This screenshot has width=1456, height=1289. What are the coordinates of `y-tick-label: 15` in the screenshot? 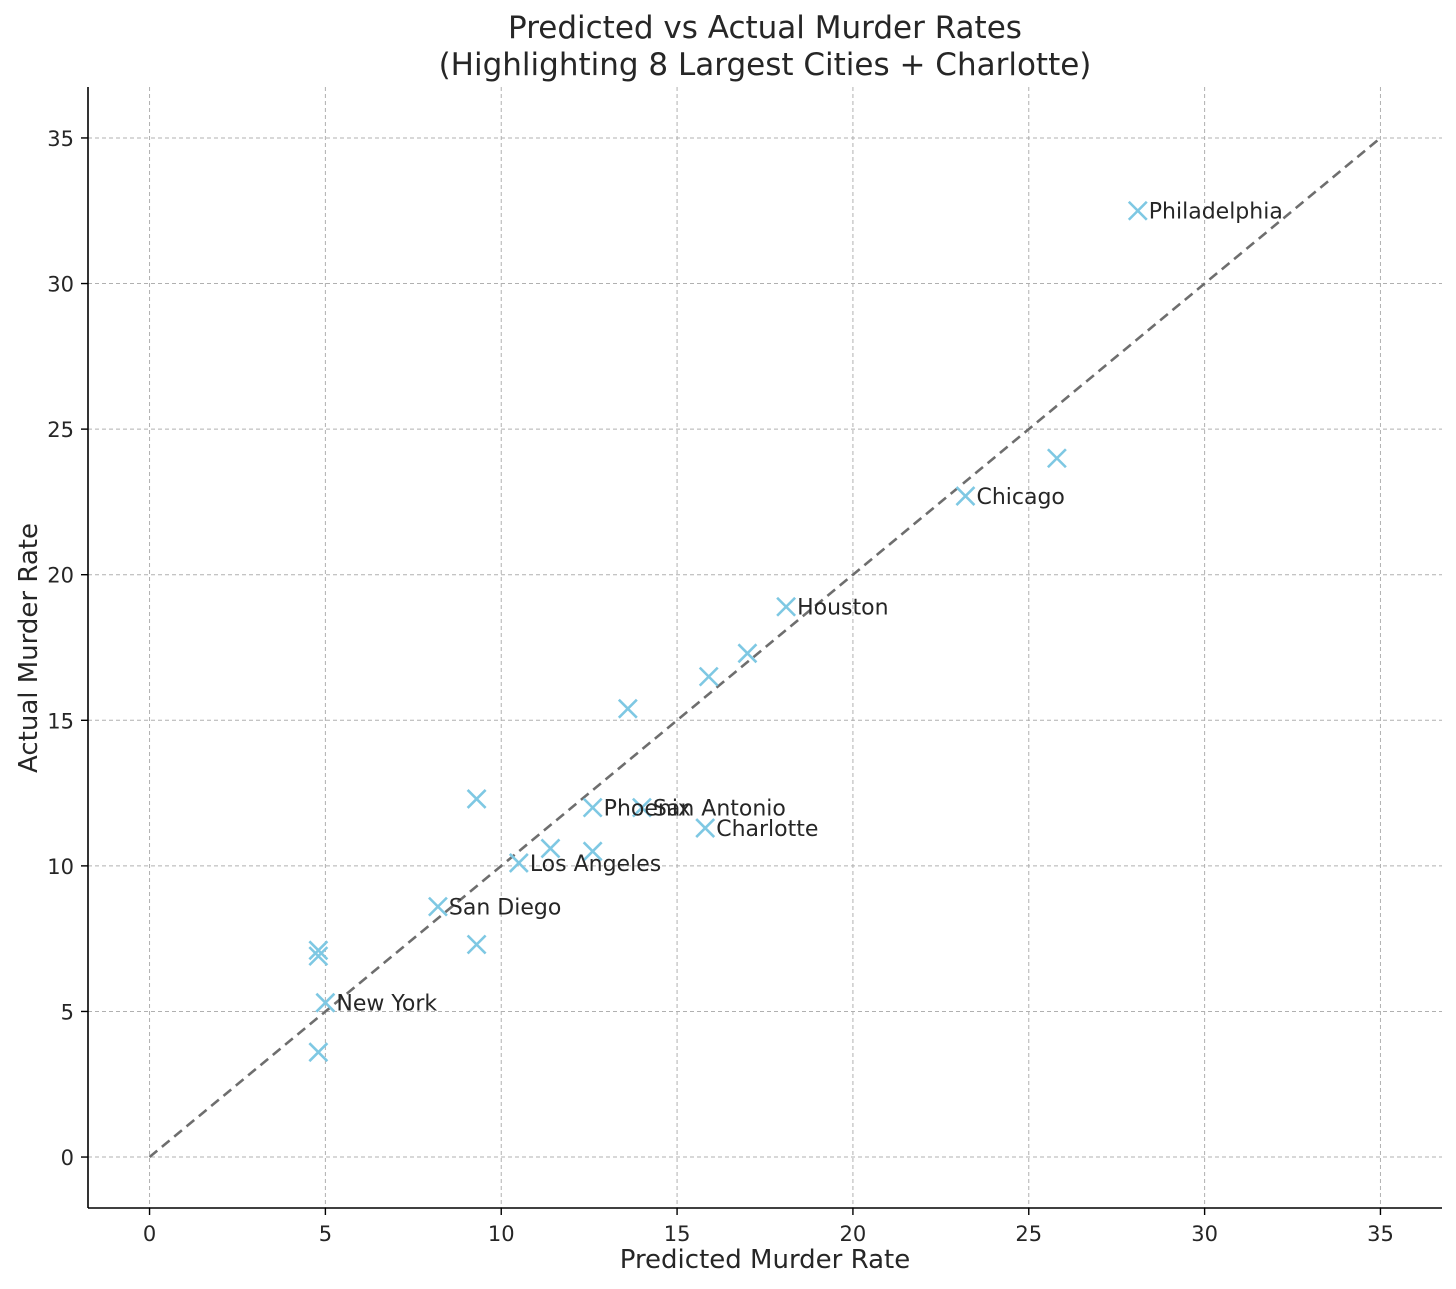 It's located at (60, 721).